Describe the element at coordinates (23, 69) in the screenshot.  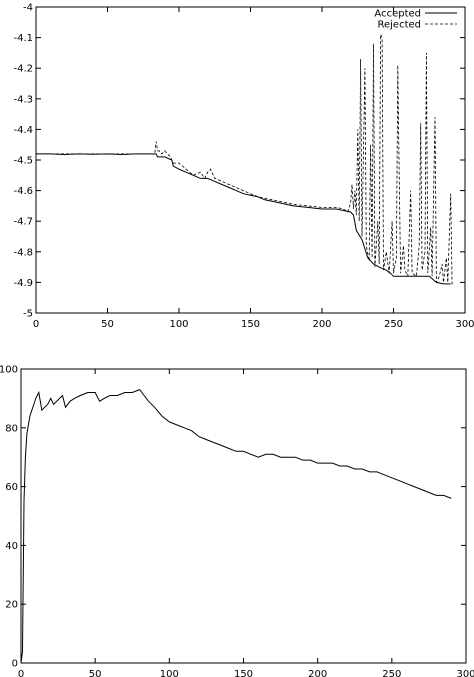
I see `y-tick-label: -4.2` at that location.